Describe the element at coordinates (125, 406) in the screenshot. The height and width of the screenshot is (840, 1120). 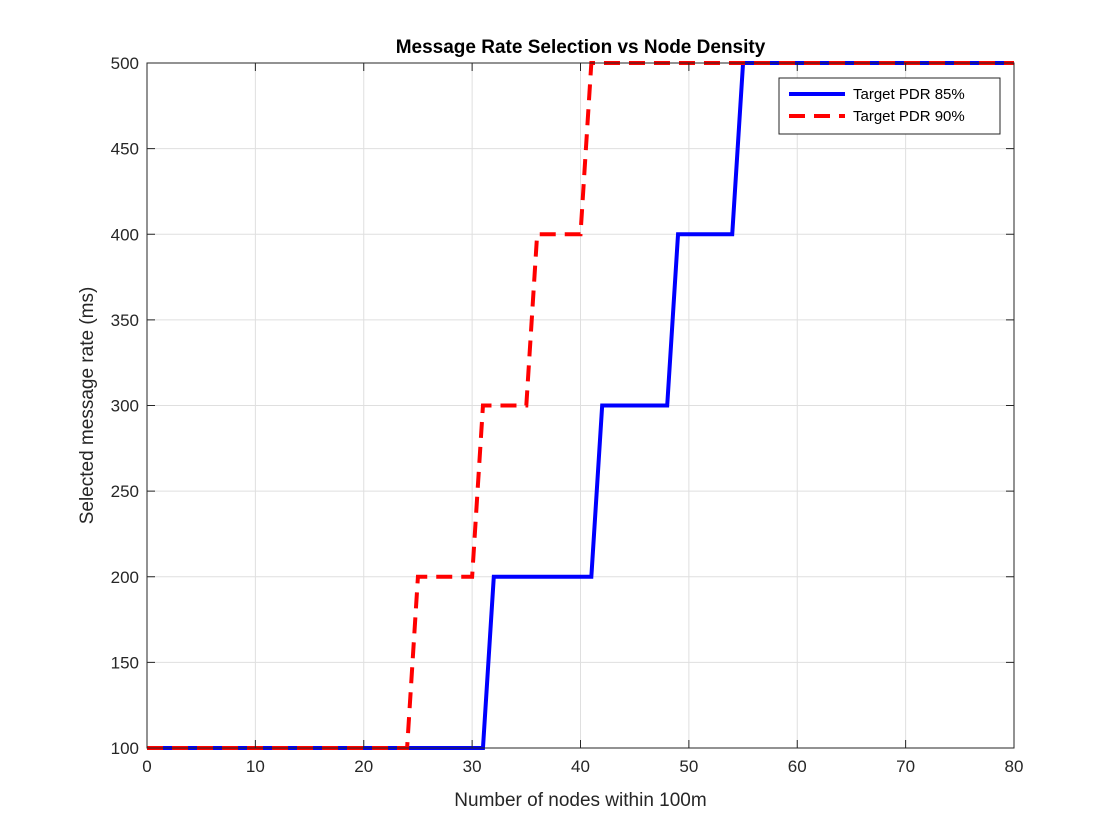
I see `y-tick-label: 300` at that location.